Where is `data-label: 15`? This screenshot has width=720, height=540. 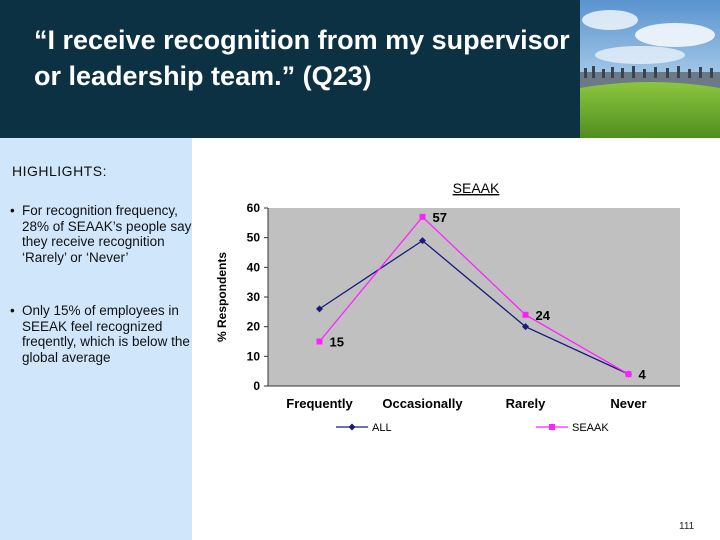 data-label: 15 is located at coordinates (337, 342).